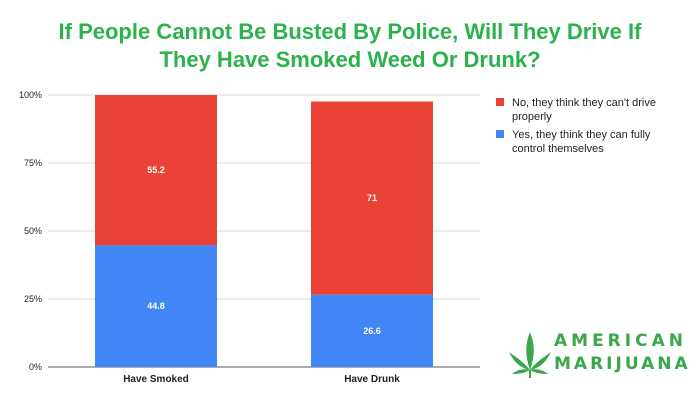 Image resolution: width=700 pixels, height=404 pixels. Describe the element at coordinates (264, 250) in the screenshot. I see `data-labels: 44.8 55.2 26.6 71` at that location.